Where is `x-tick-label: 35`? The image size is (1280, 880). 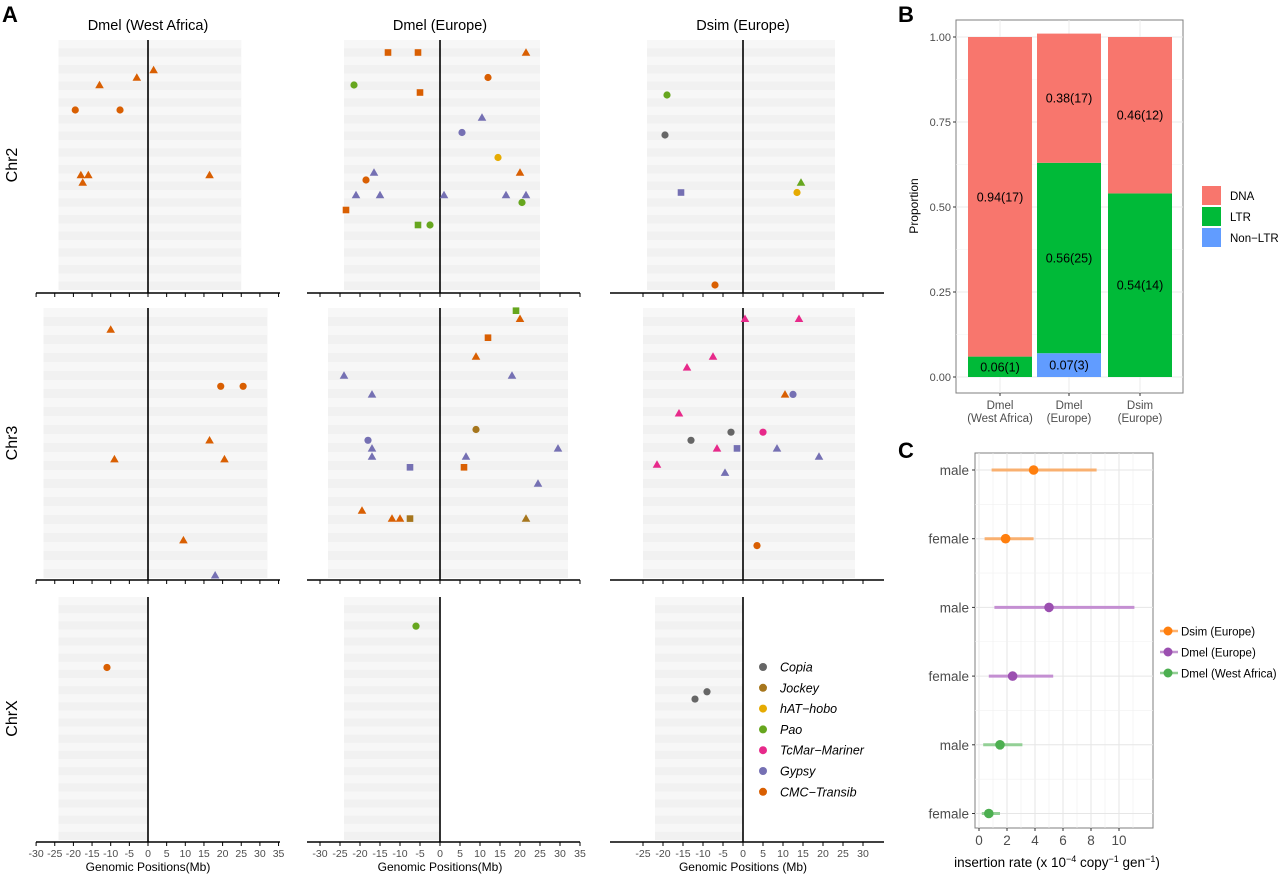
x-tick-label: 35 is located at coordinates (279, 854).